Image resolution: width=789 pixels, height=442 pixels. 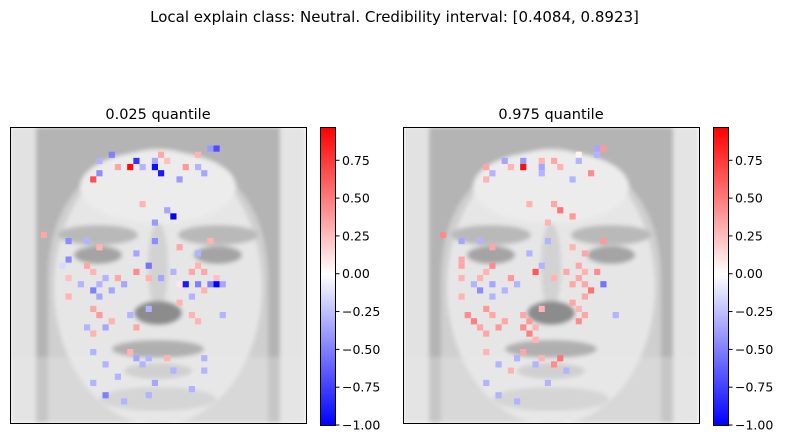 What do you see at coordinates (361, 387) in the screenshot?
I see `colorbar-tick-label: −0.75` at bounding box center [361, 387].